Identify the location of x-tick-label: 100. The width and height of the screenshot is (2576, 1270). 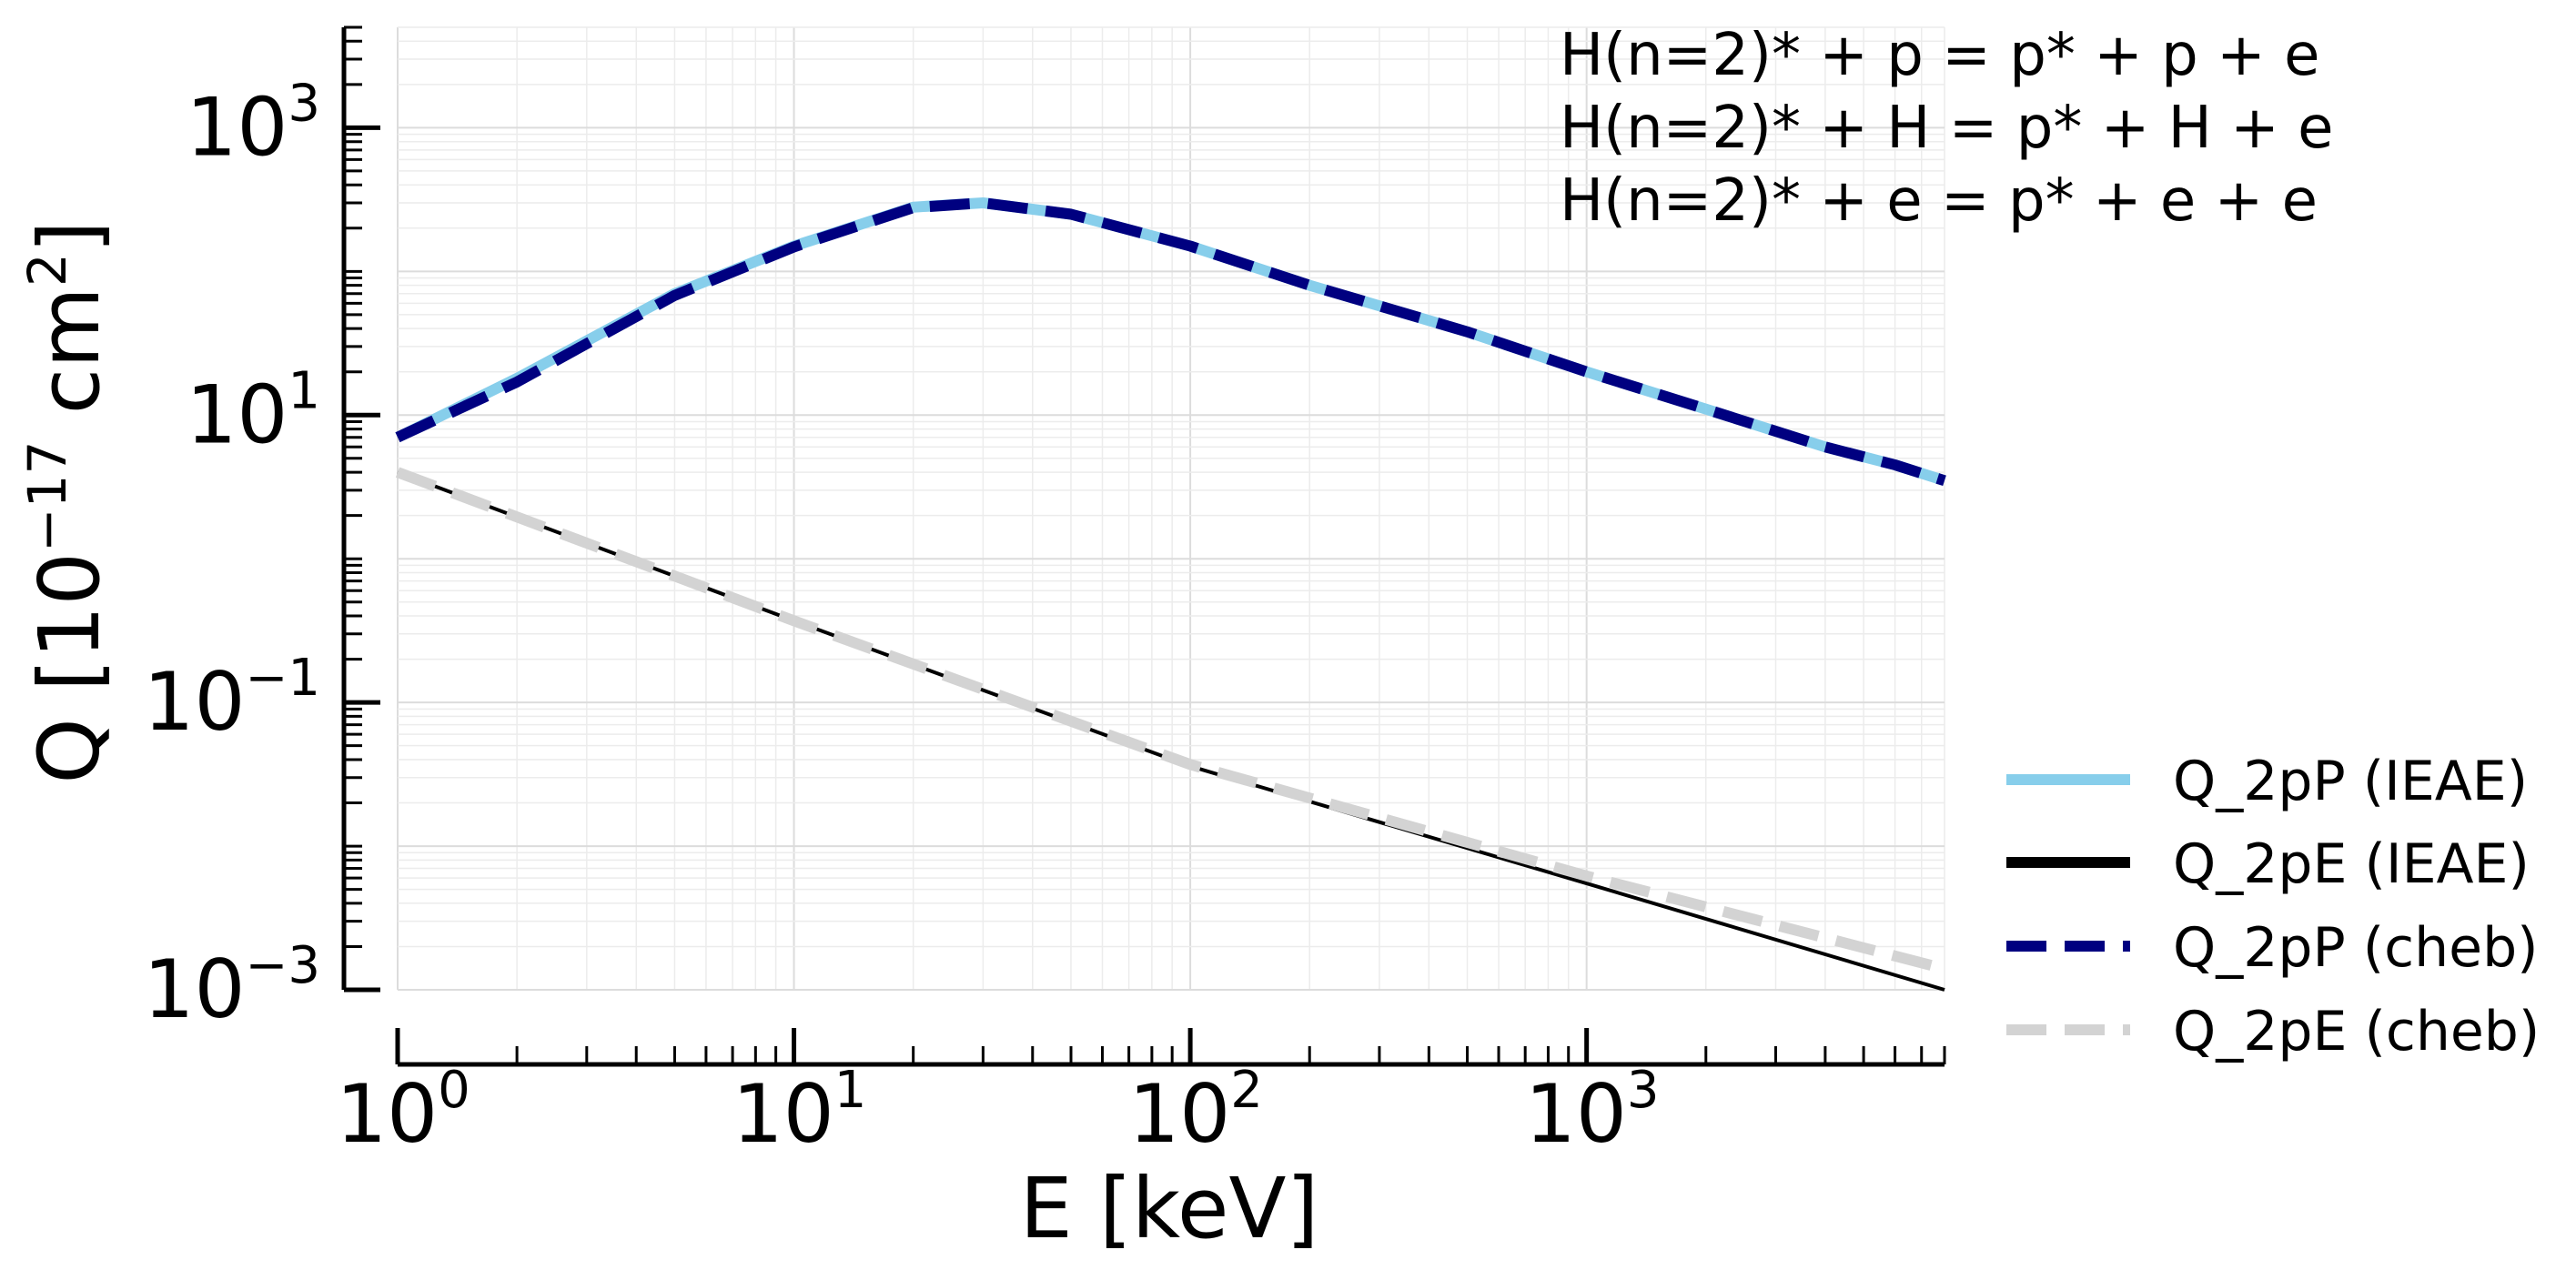
(403, 1111).